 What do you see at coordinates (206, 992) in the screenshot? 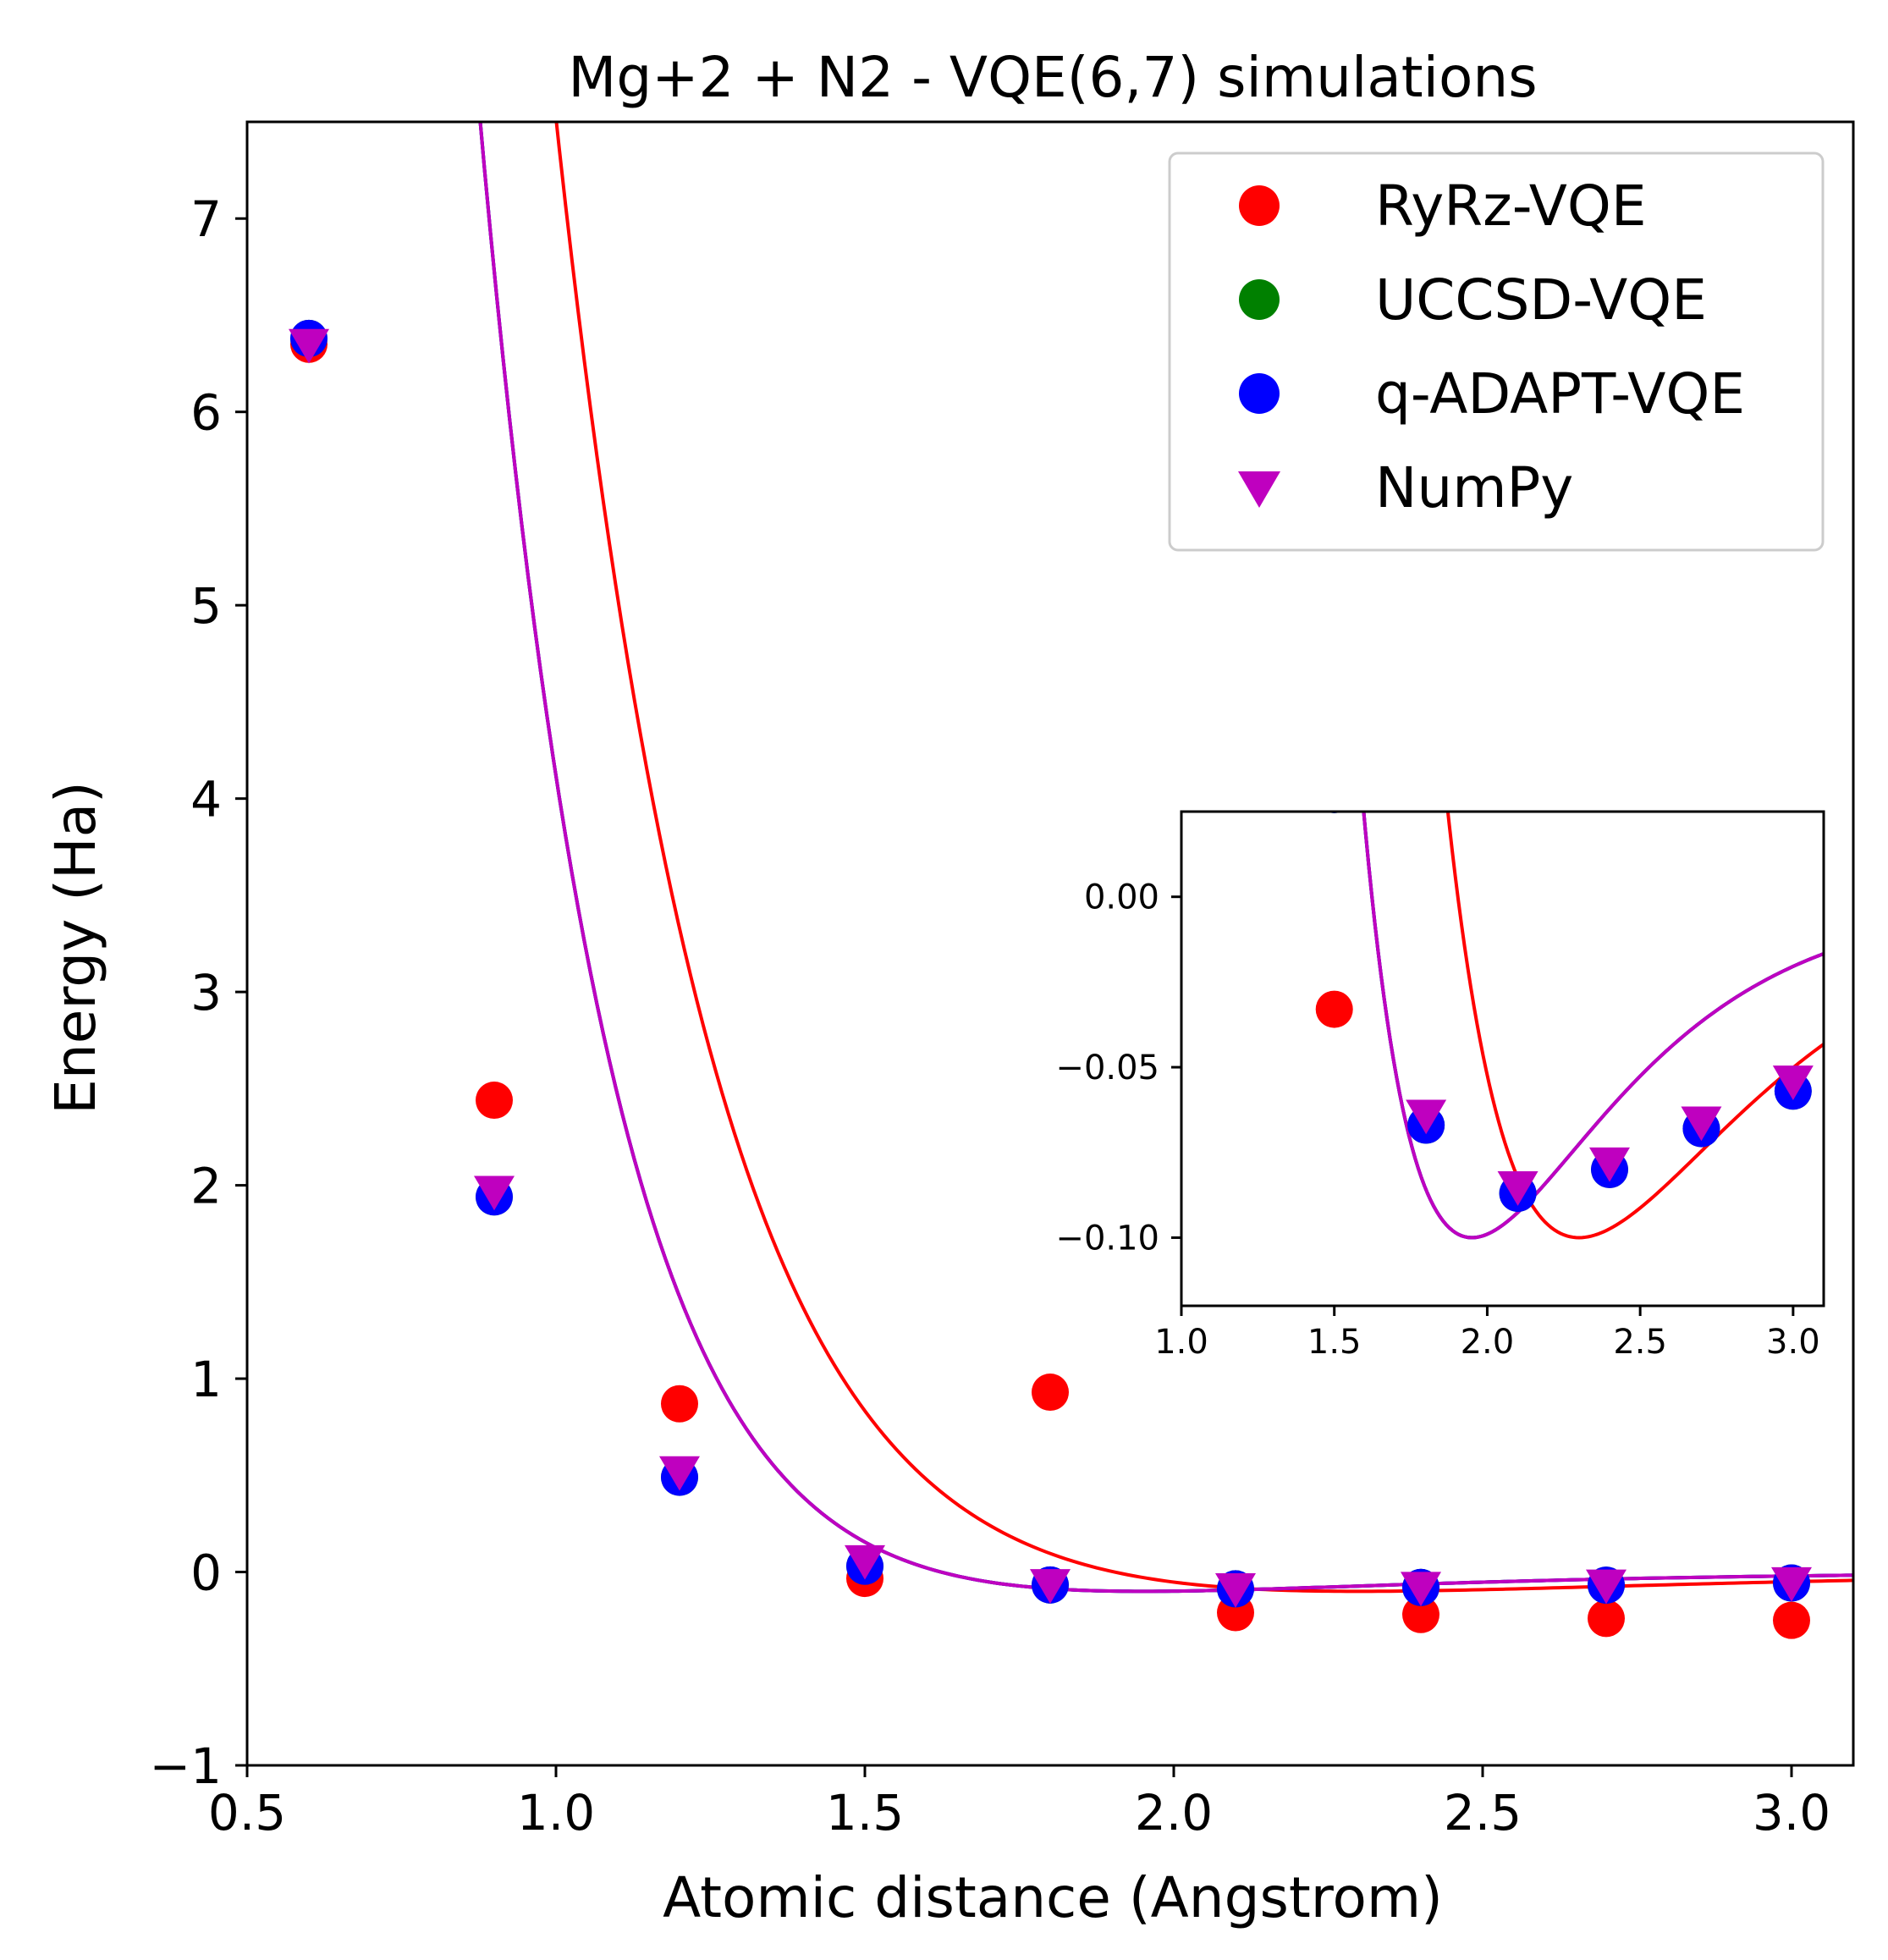
I see `main-y-tick-label-5: 3` at bounding box center [206, 992].